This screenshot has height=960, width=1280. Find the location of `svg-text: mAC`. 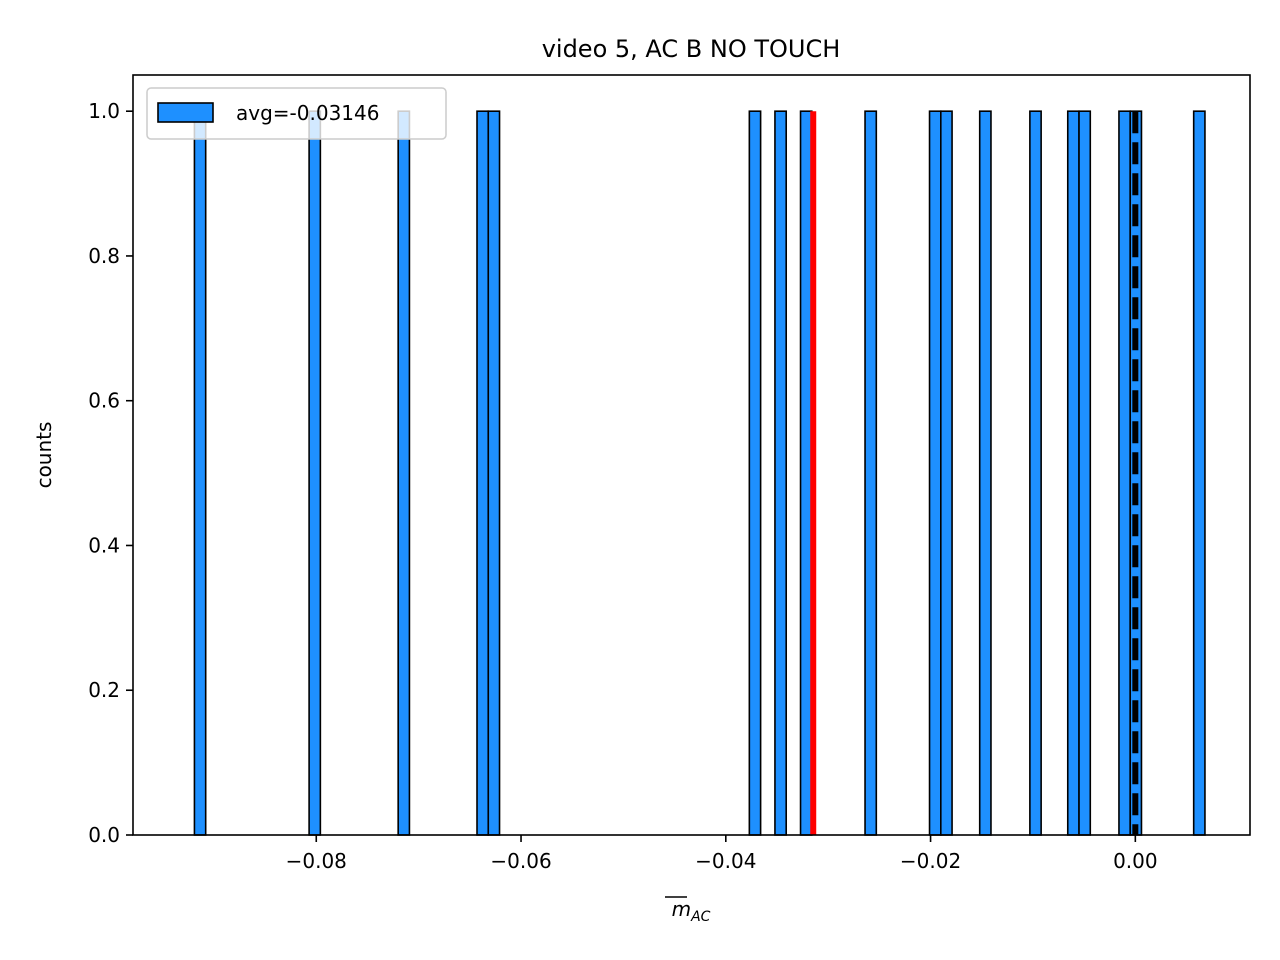

svg-text: mAC is located at coordinates (691, 911).